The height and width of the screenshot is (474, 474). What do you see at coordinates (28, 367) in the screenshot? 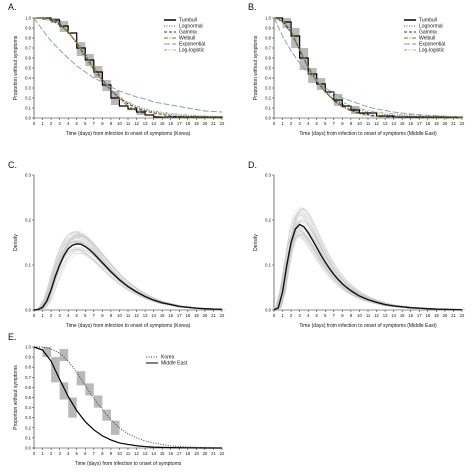
I see `y-tick-label: 0.8` at bounding box center [28, 367].